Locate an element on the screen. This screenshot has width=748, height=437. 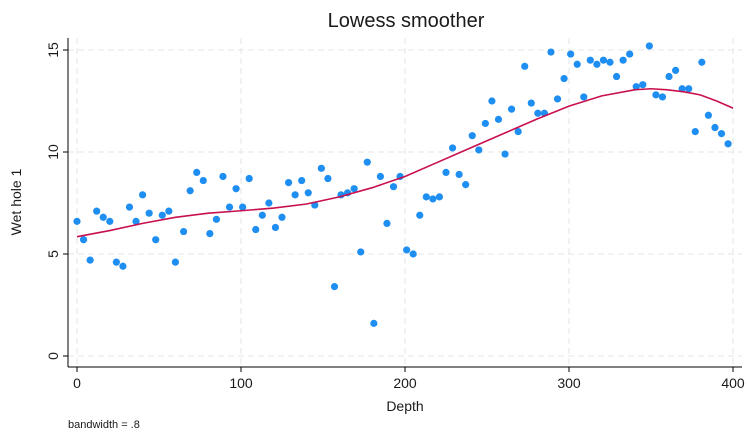
x-axis-label: Depth is located at coordinates (404, 406).